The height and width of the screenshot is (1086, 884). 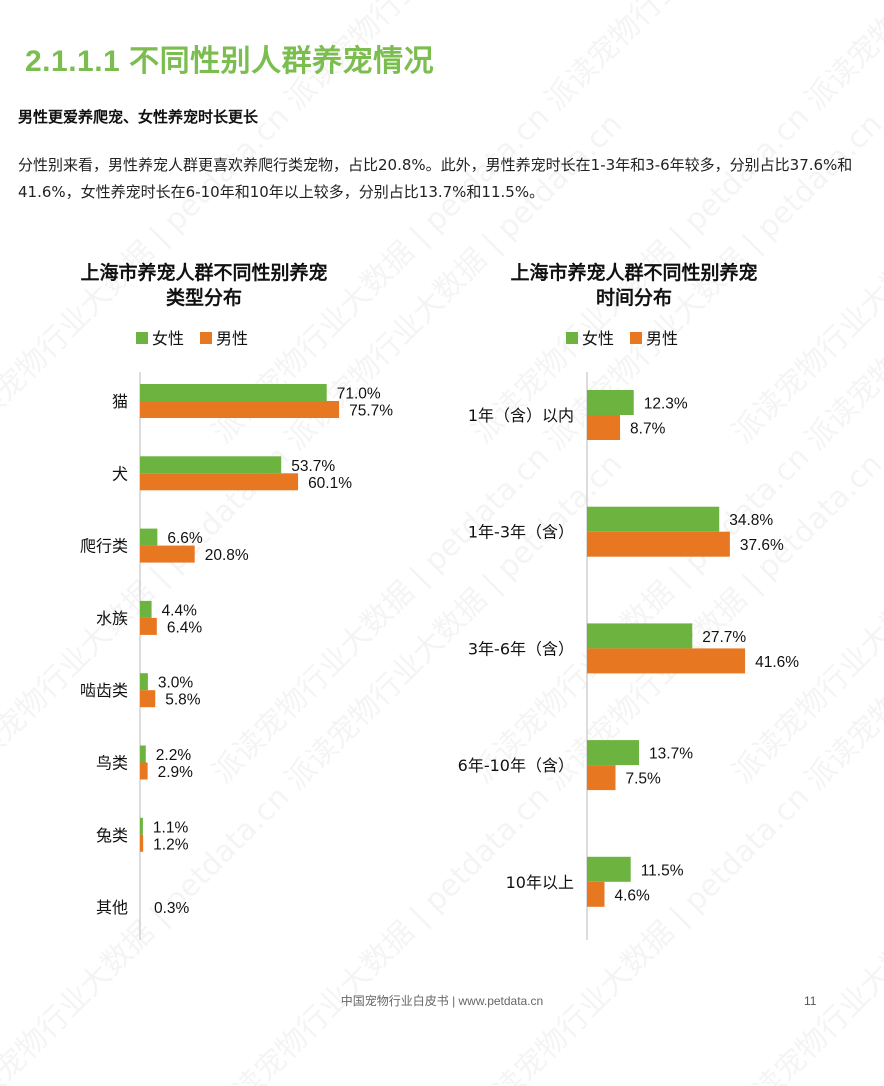 What do you see at coordinates (313, 466) in the screenshot?
I see `data-label: 53.7%` at bounding box center [313, 466].